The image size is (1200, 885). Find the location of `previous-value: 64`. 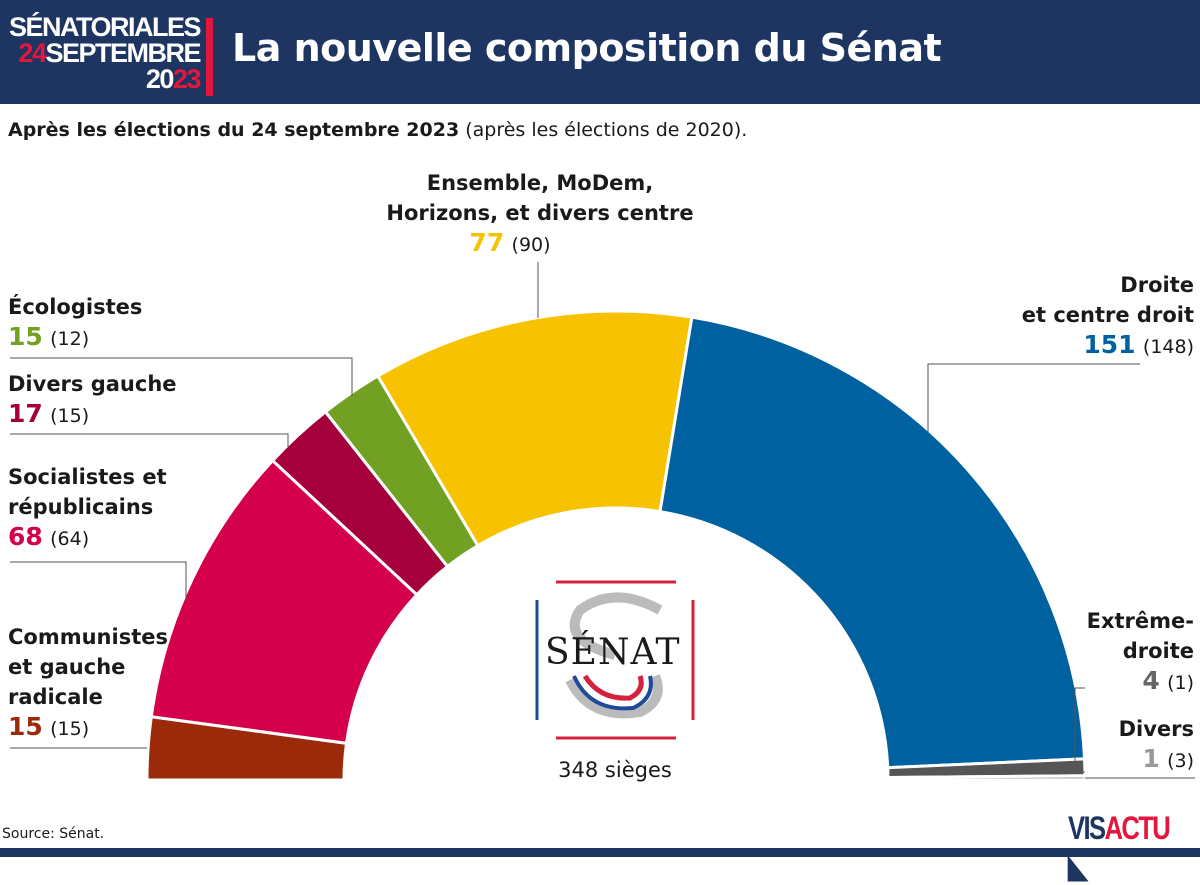

previous-value: 64 is located at coordinates (69, 539).